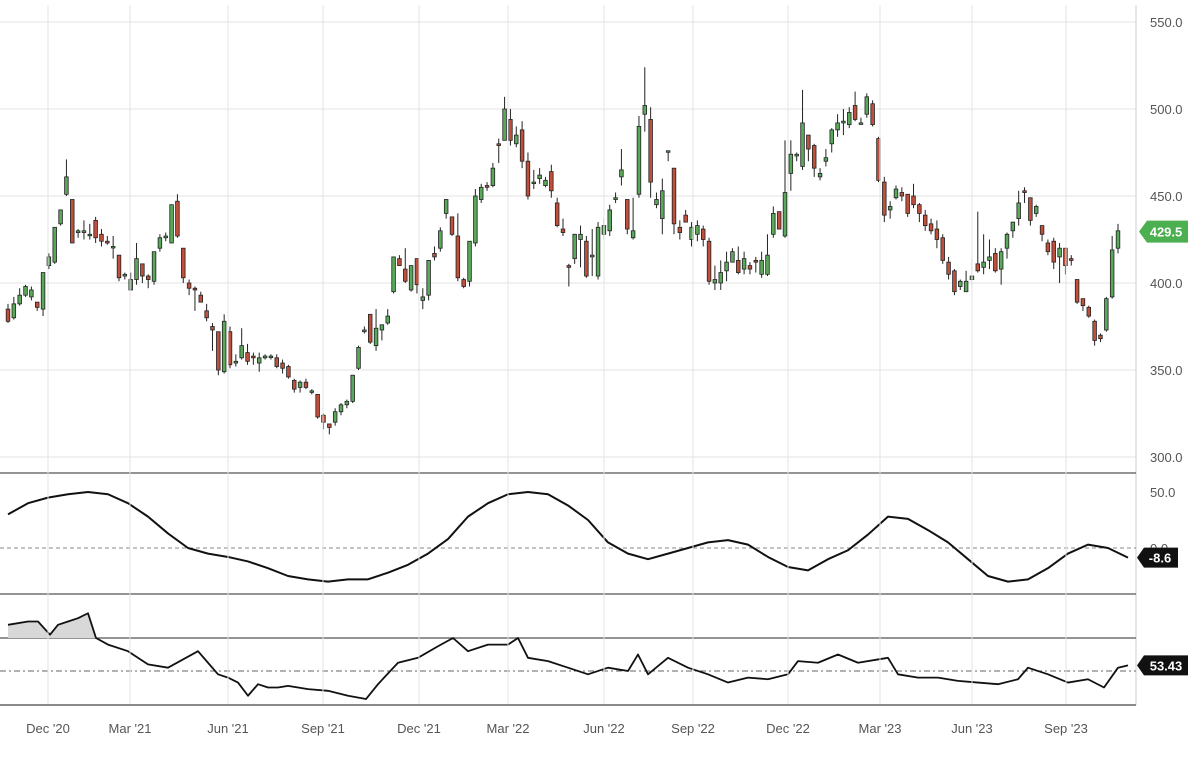  Describe the element at coordinates (1166, 22) in the screenshot. I see `y-tick-label: 550.0` at that location.